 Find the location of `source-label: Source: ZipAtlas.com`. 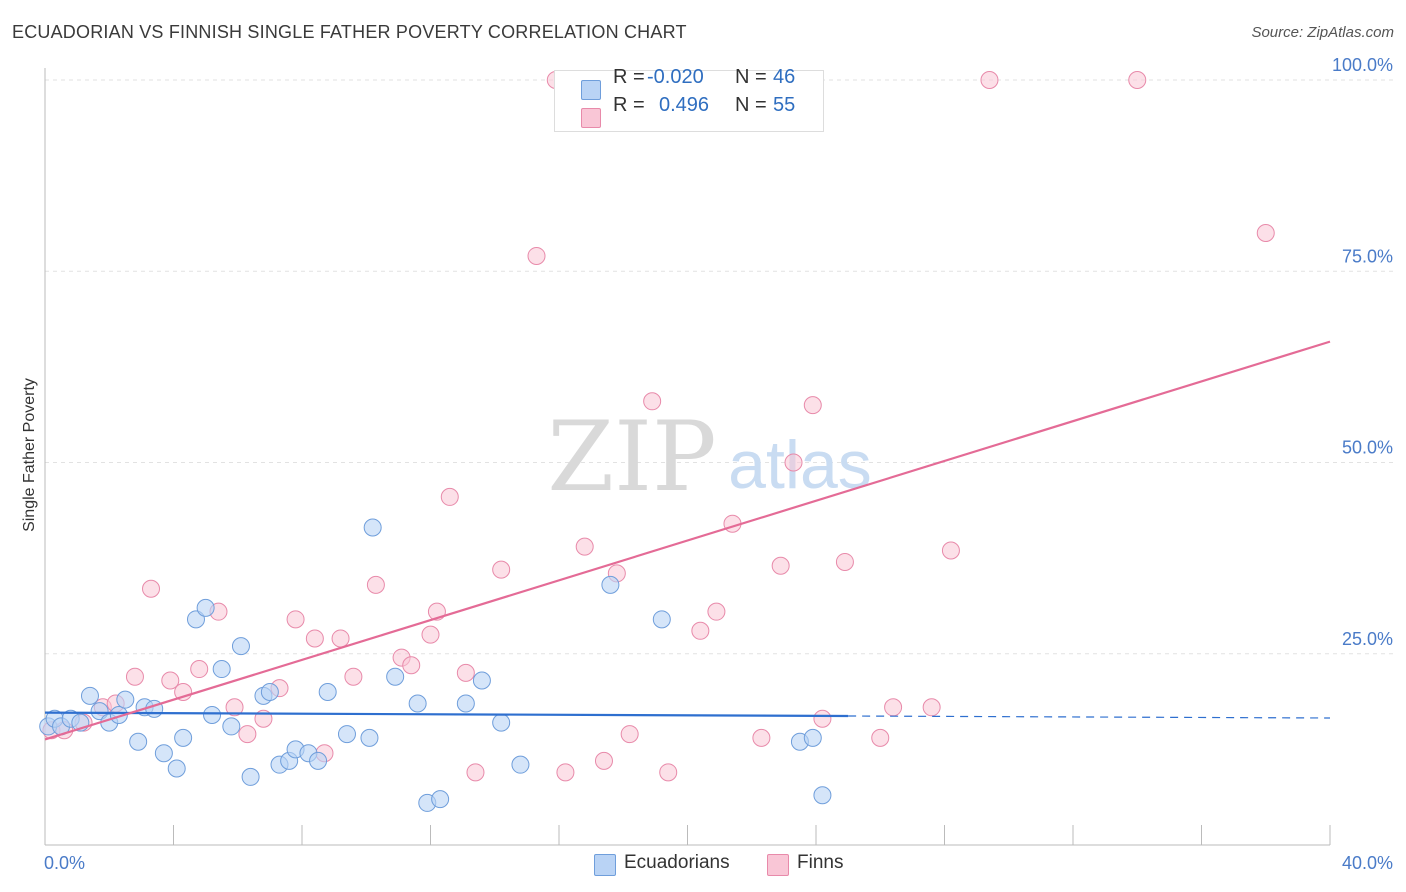

source-label: Source: ZipAtlas.com is located at coordinates (1322, 32).